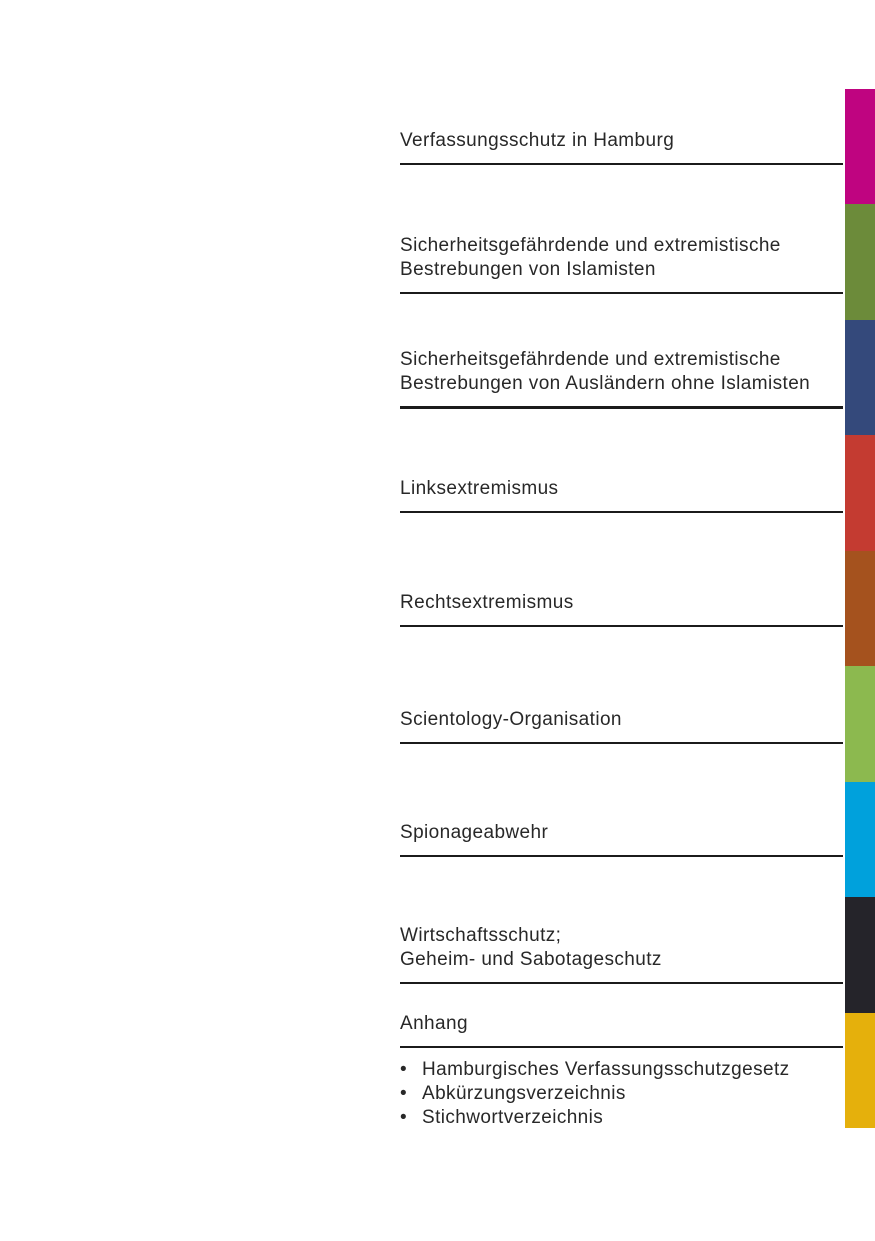 The width and height of the screenshot is (875, 1241). Describe the element at coordinates (531, 959) in the screenshot. I see `toc-section-title-line: Geheim- und Sabotageschutz` at that location.